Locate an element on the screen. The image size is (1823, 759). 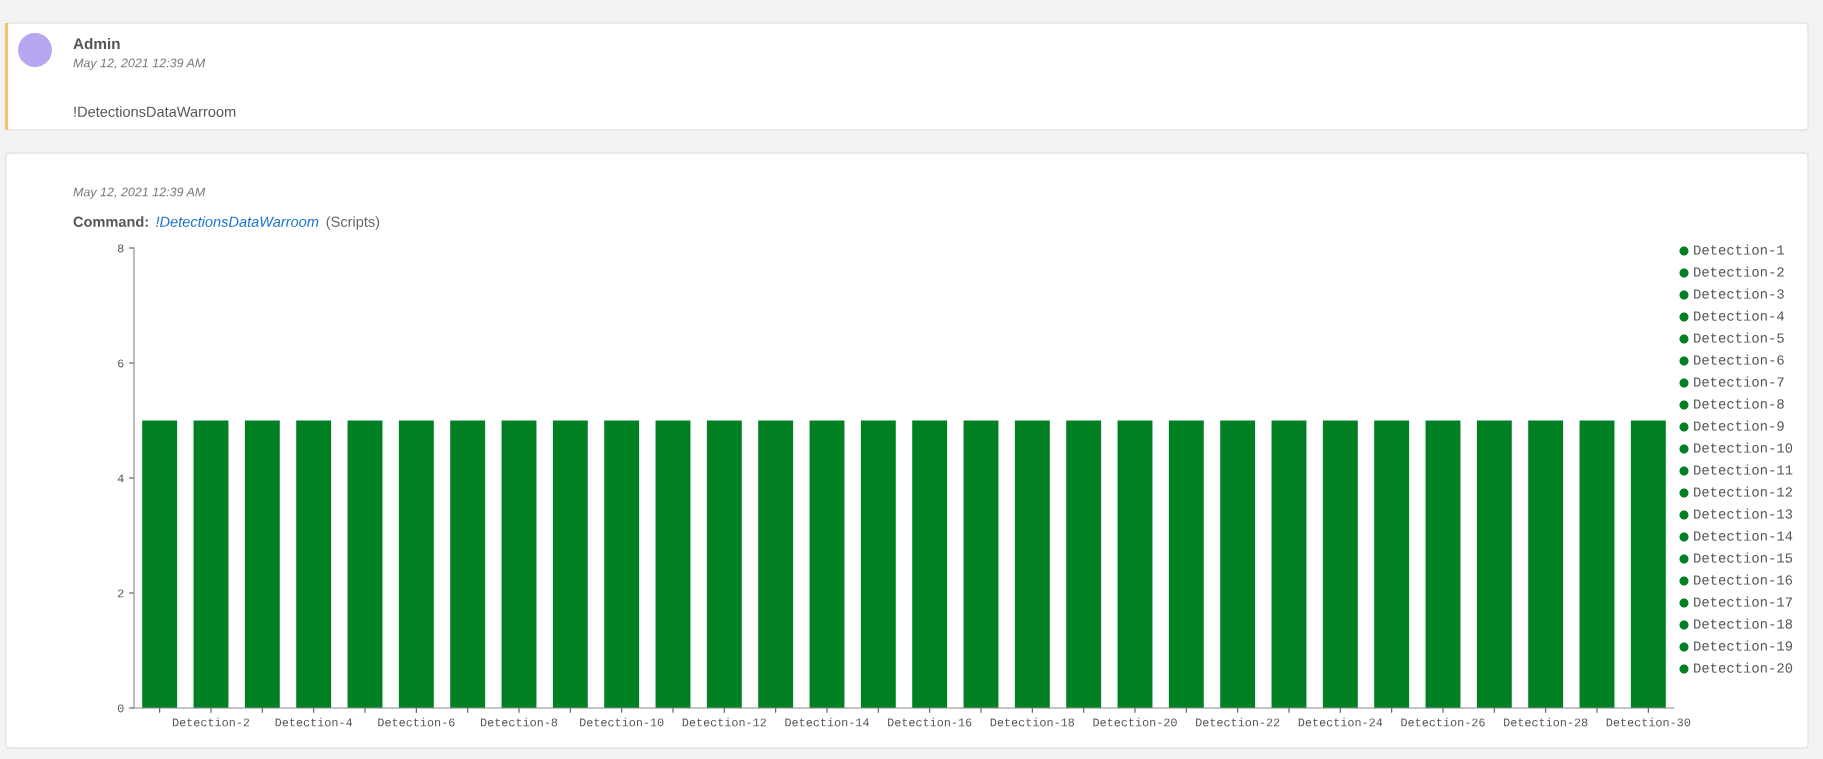
text: (Scripts) is located at coordinates (353, 223).